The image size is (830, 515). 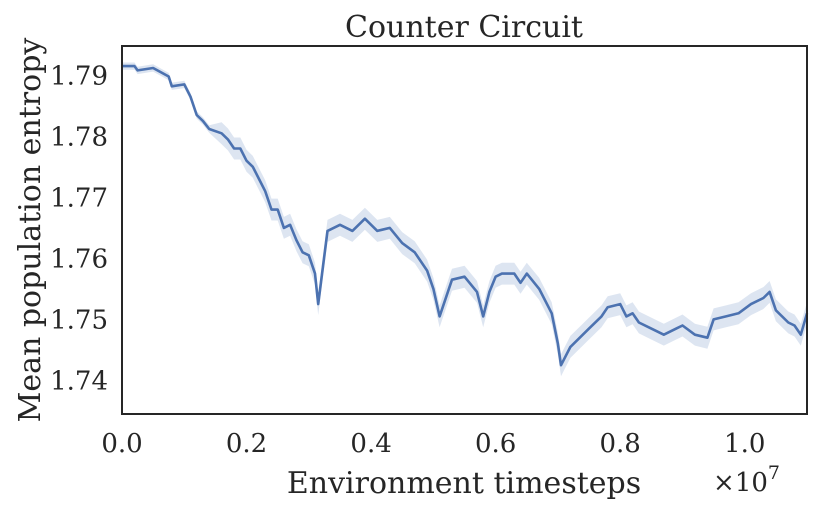 What do you see at coordinates (79, 76) in the screenshot?
I see `y-tick-label: 1.79` at bounding box center [79, 76].